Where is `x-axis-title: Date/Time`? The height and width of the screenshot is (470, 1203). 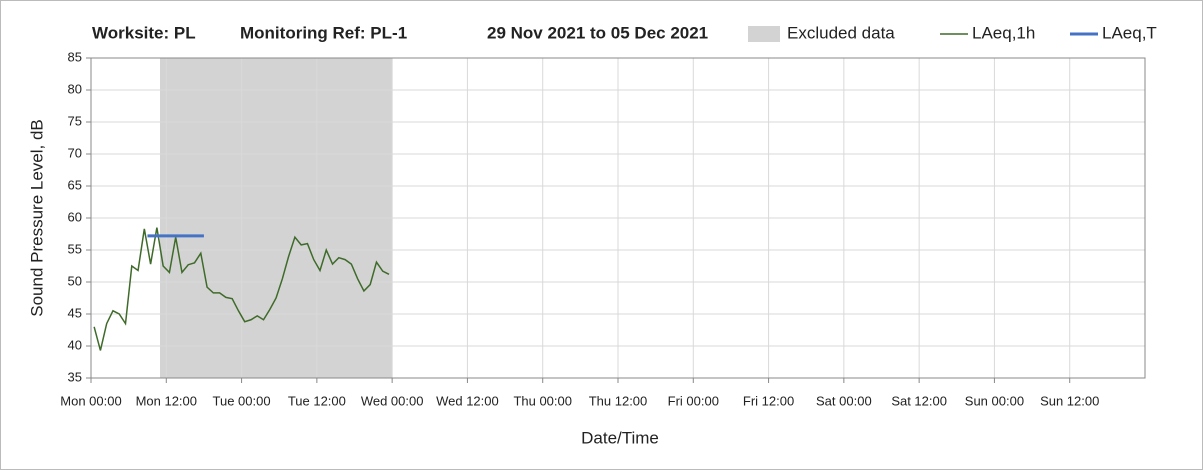 x-axis-title: Date/Time is located at coordinates (620, 437).